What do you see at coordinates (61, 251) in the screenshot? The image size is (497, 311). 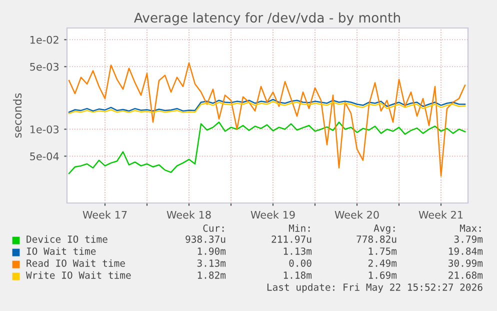 I see `legend-label: IO Wait time` at bounding box center [61, 251].